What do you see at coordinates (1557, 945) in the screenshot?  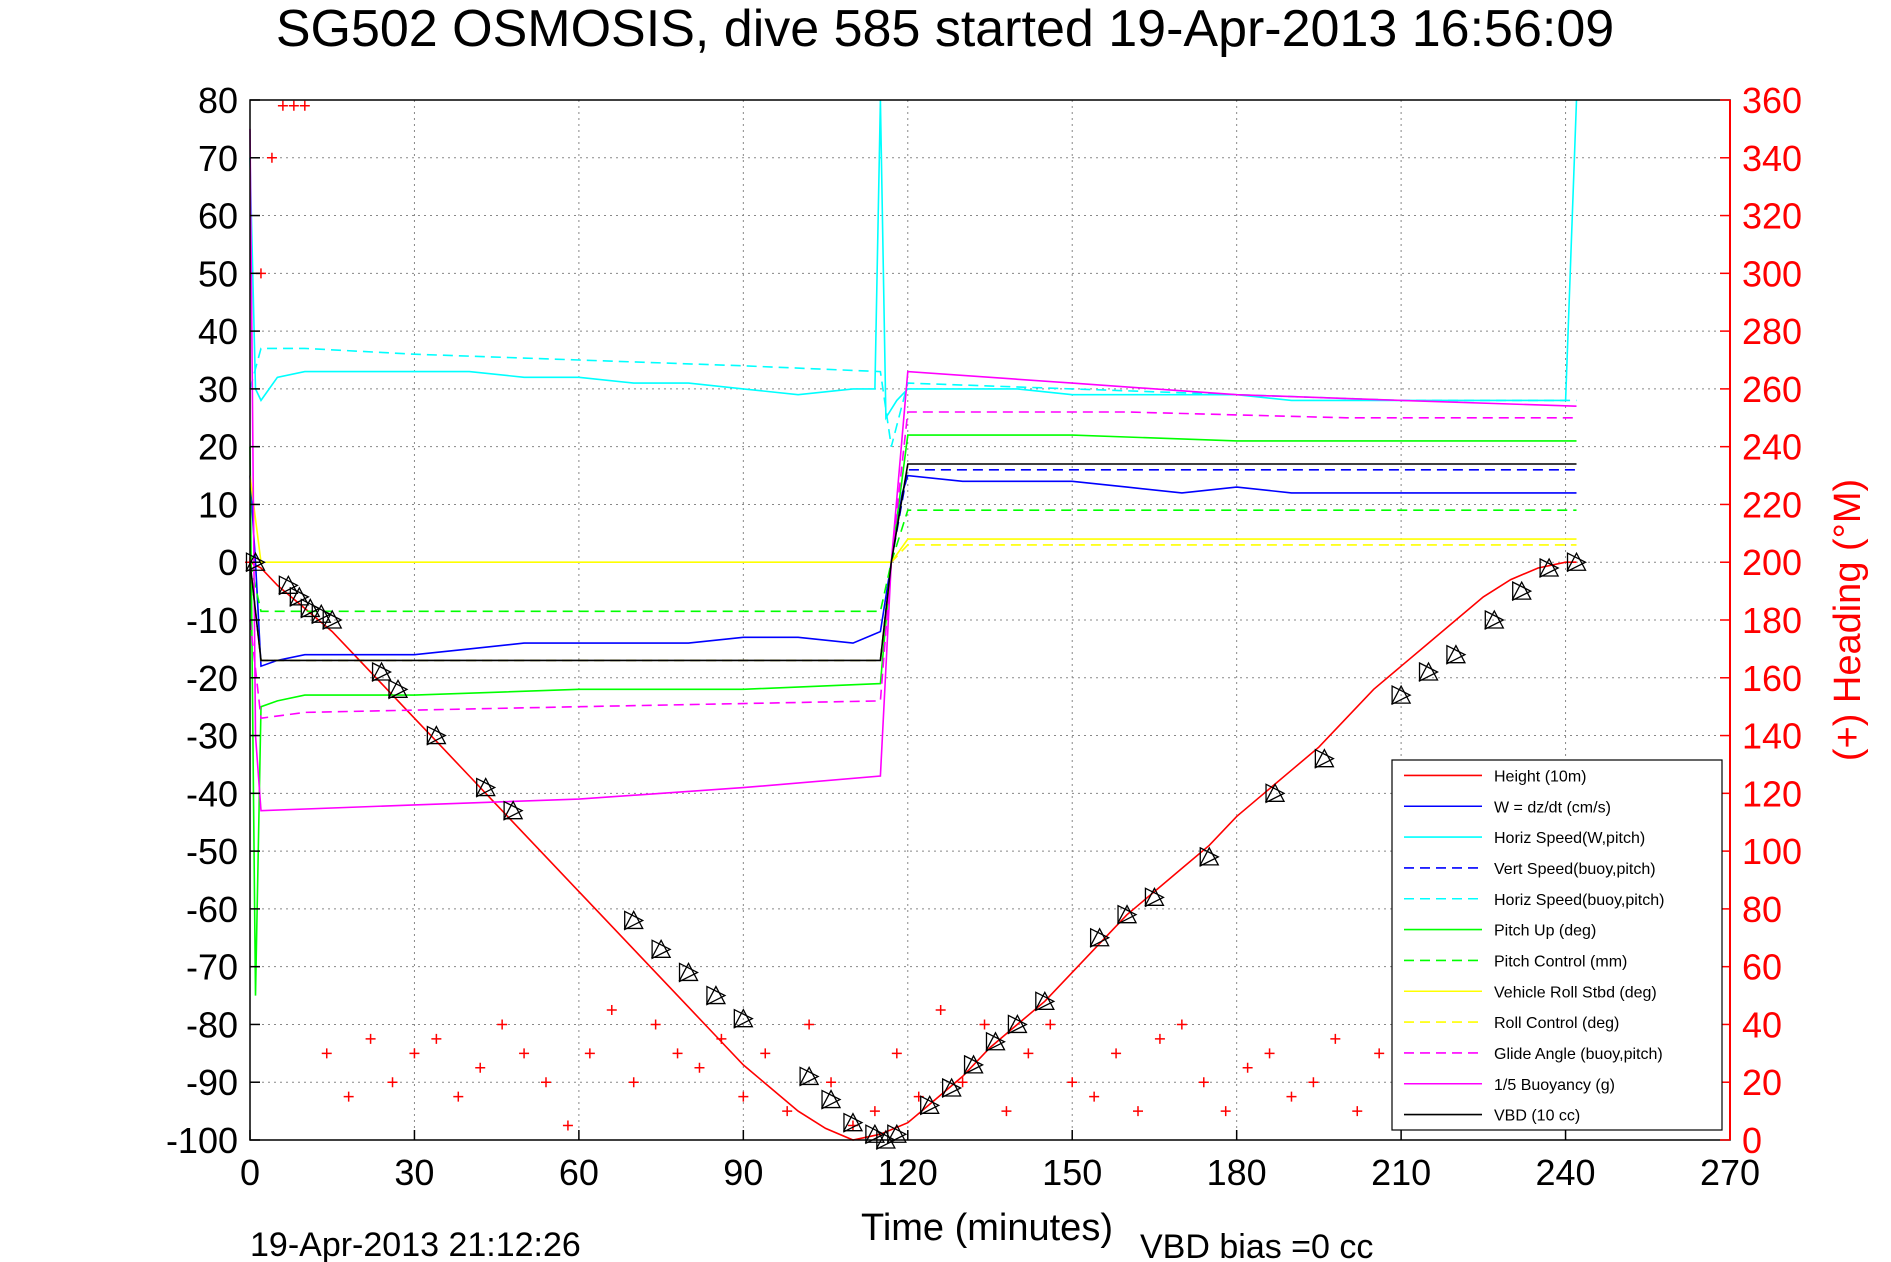 I see `legend-box` at bounding box center [1557, 945].